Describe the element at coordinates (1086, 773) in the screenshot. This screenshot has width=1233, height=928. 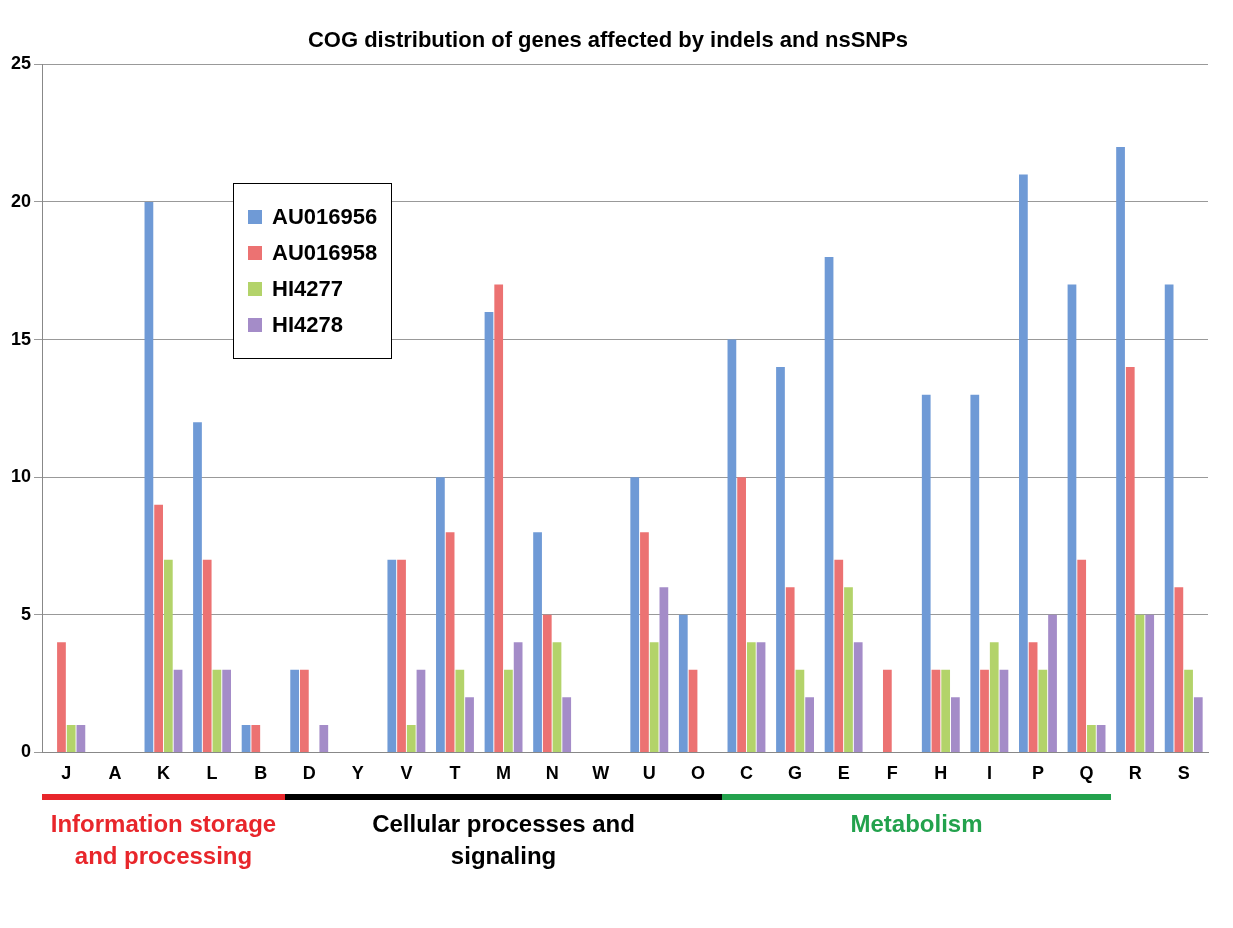
I see `x-tick-label: Q` at that location.